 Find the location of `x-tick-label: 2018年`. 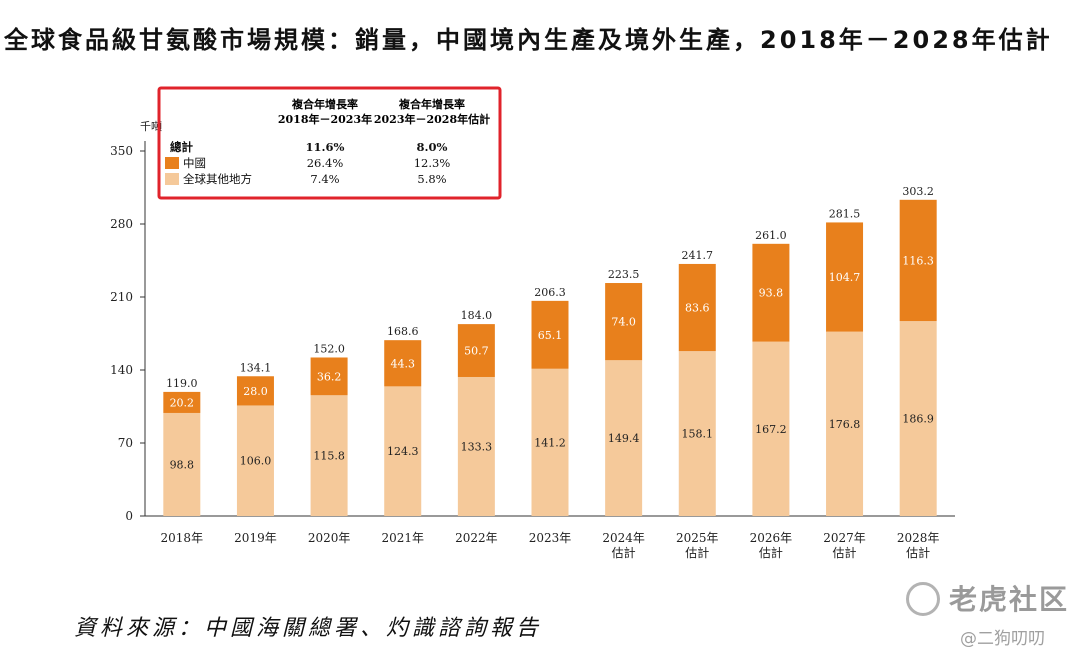

x-tick-label: 2018年 is located at coordinates (182, 538).